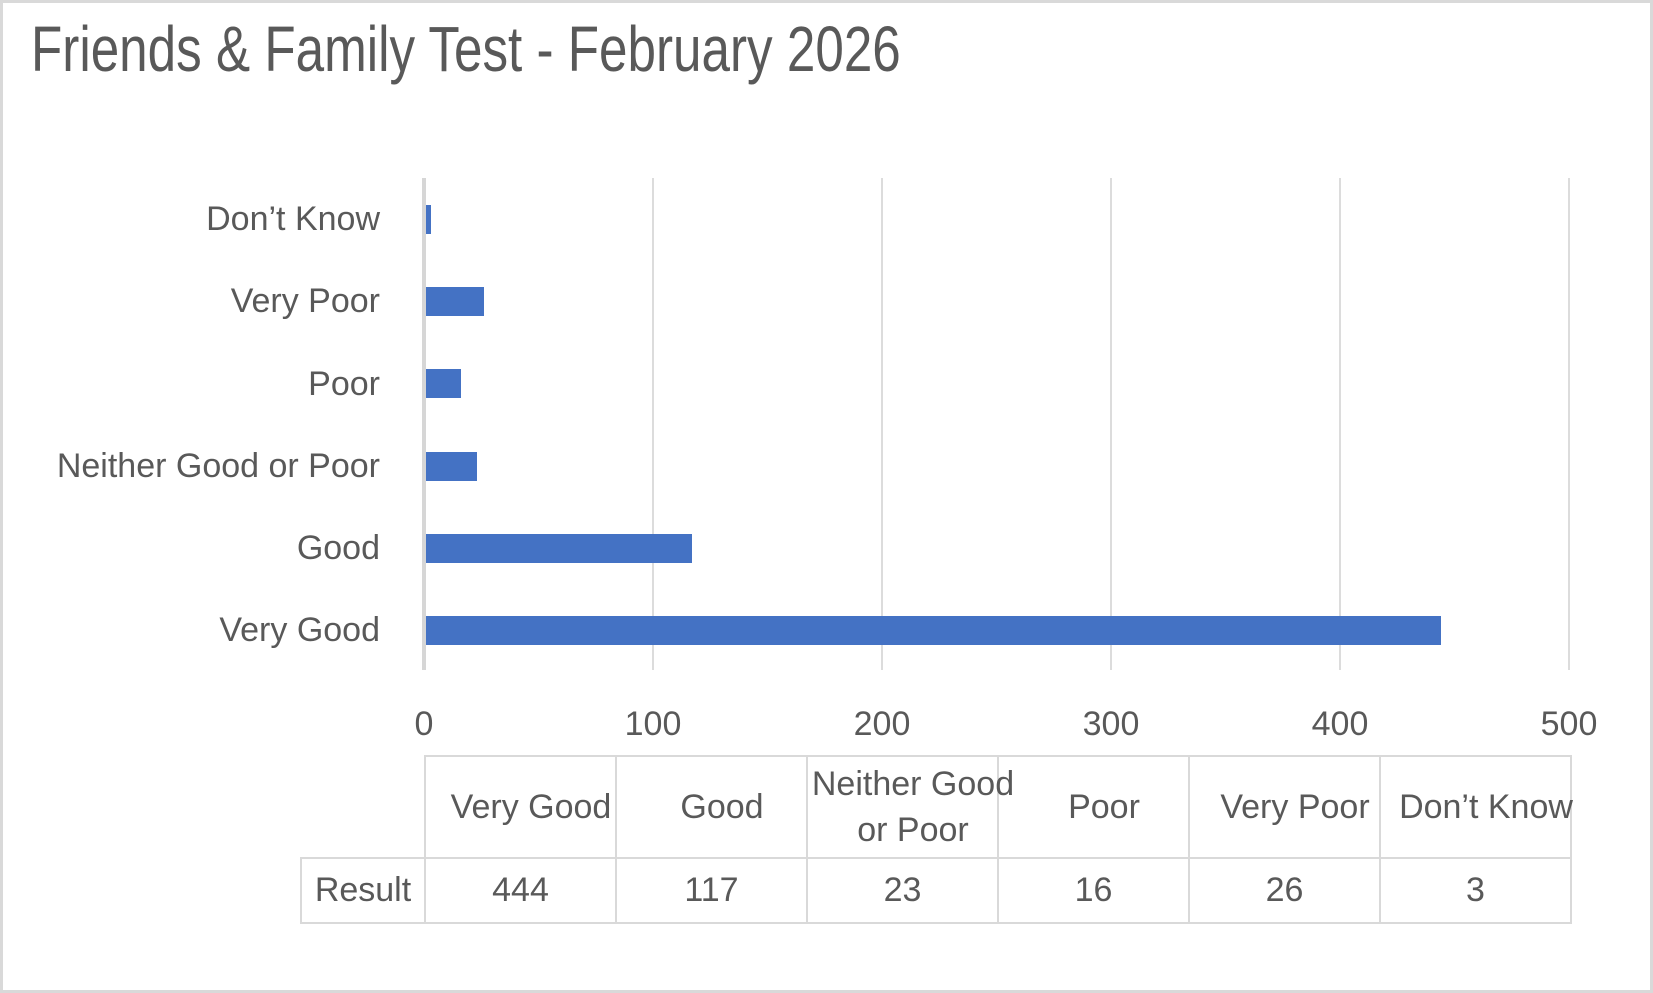  Describe the element at coordinates (1111, 724) in the screenshot. I see `x-tick-300: 300` at that location.